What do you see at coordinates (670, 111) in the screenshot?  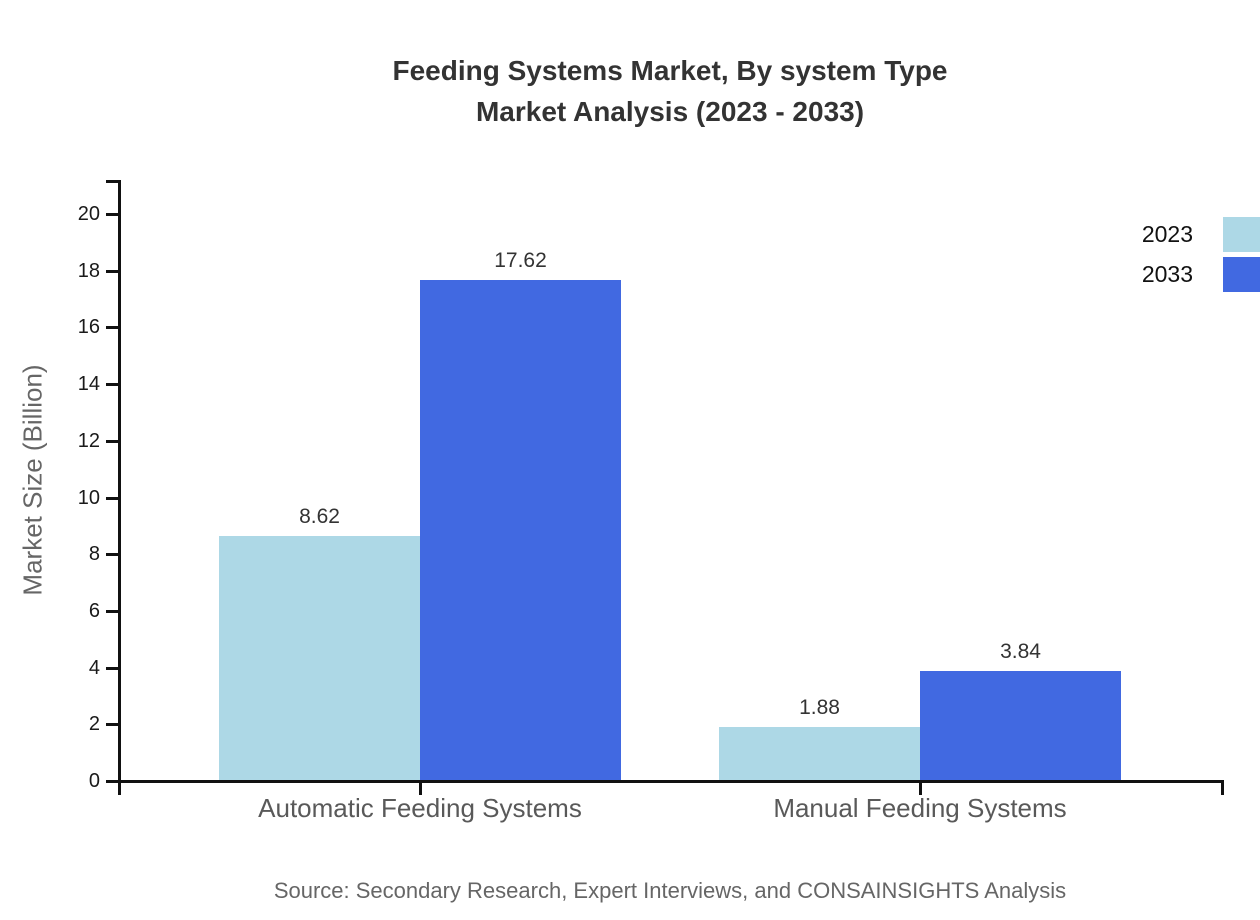 I see `chart-title-line2: Market Analysis (2023 - 2033)` at bounding box center [670, 111].